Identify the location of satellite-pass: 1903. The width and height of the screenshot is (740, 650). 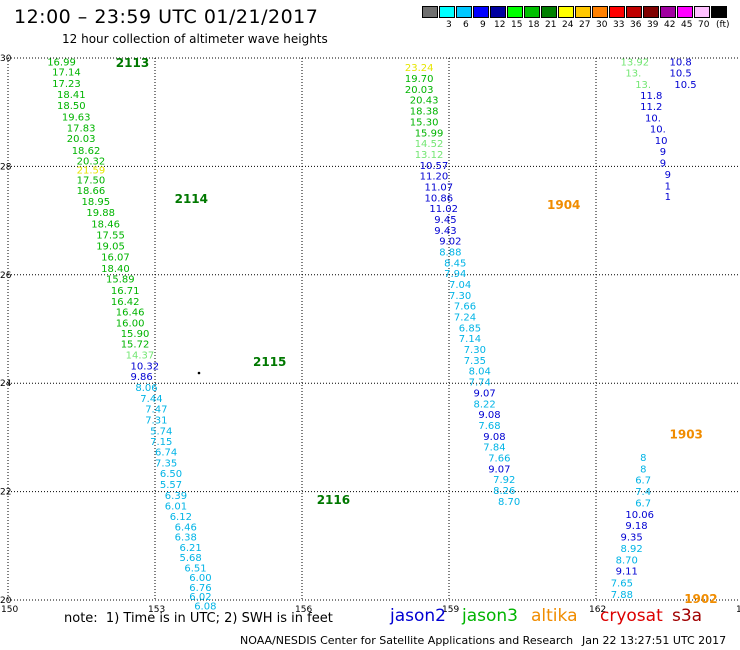
(686, 435).